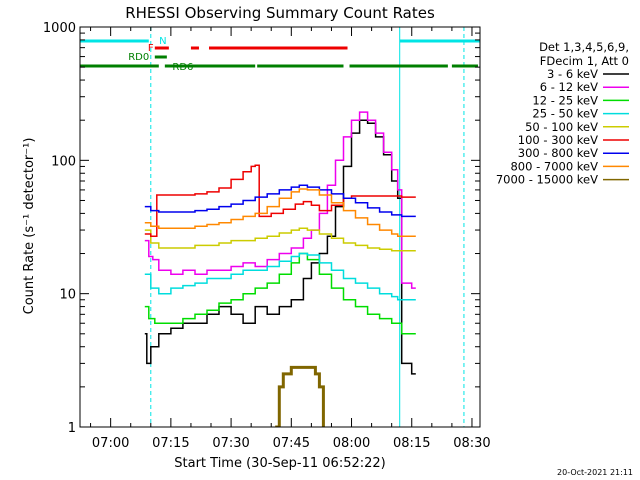 The image size is (640, 480). I want to click on y-tick-label: 10, so click(67, 295).